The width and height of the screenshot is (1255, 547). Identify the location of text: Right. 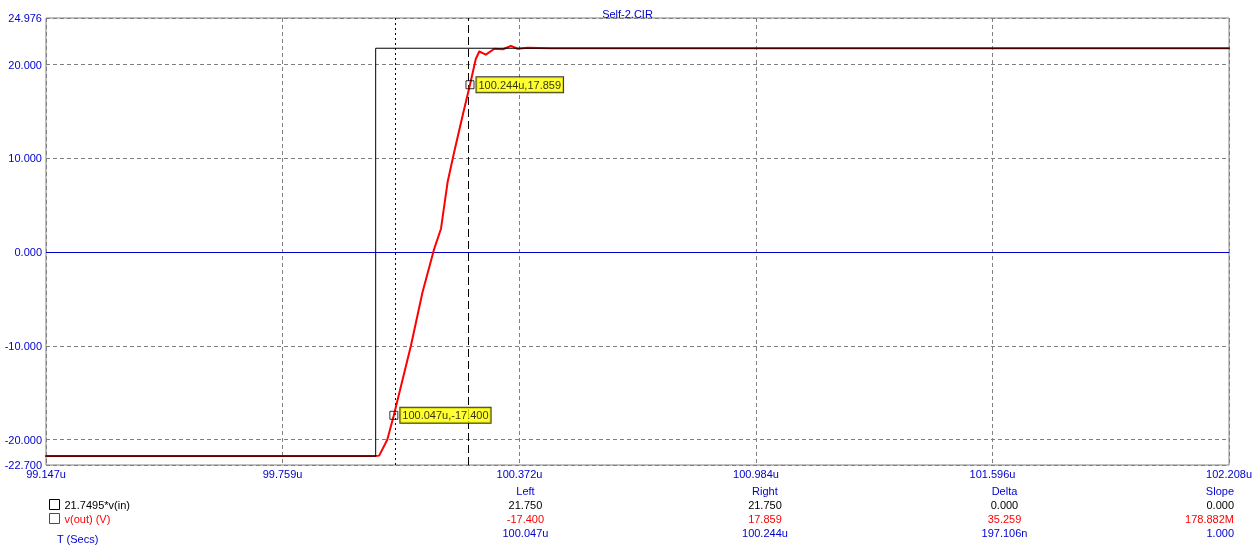
(765, 490).